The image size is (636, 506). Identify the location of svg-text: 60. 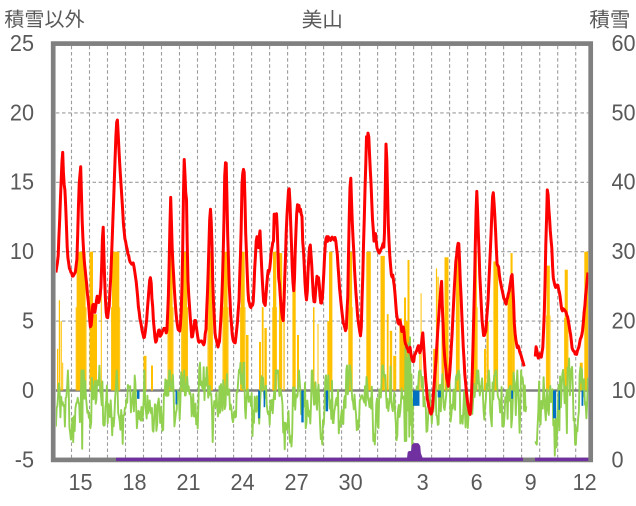
(624, 43).